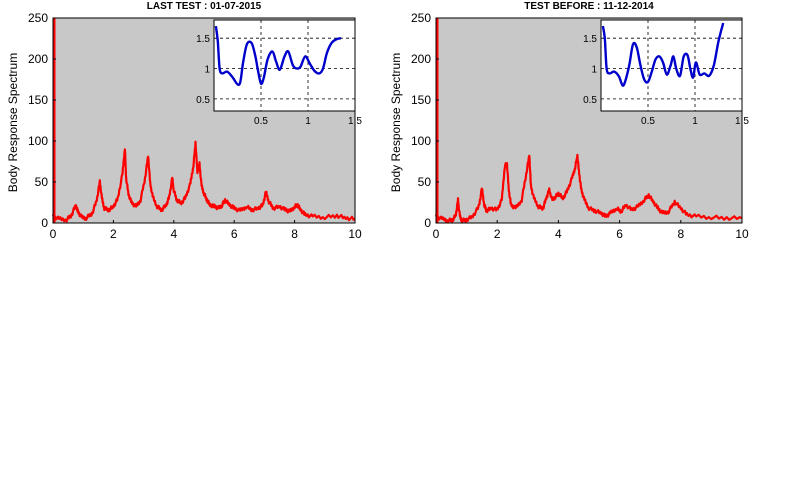 Image resolution: width=792 pixels, height=500 pixels. What do you see at coordinates (589, 6) in the screenshot?
I see `chart-title: TEST BEFORE : 11-12-2014` at bounding box center [589, 6].